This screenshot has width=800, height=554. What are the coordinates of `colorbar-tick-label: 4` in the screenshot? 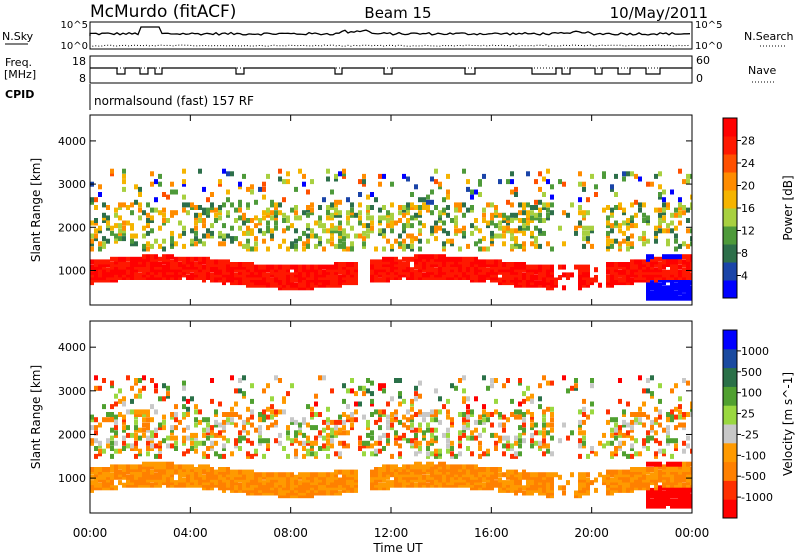 It's located at (744, 276).